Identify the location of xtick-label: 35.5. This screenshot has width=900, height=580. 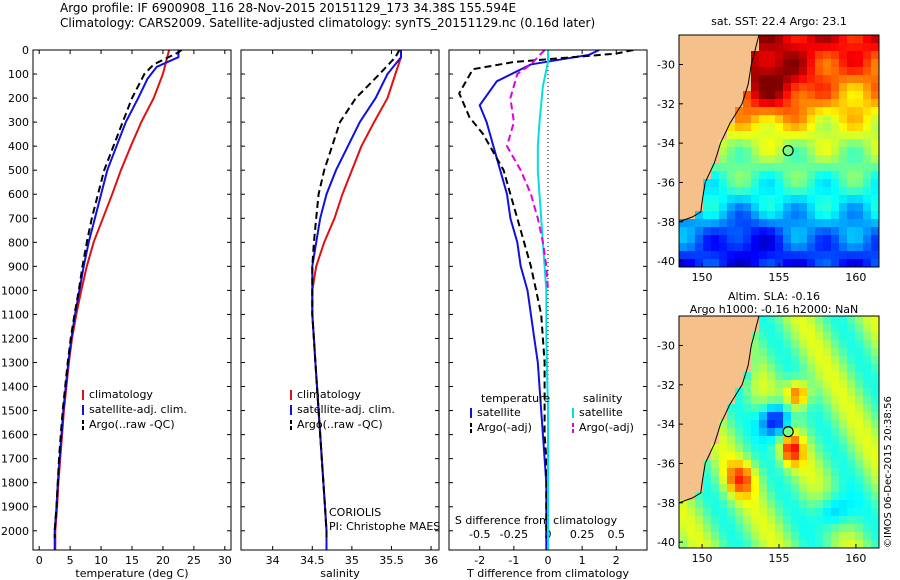
(391, 560).